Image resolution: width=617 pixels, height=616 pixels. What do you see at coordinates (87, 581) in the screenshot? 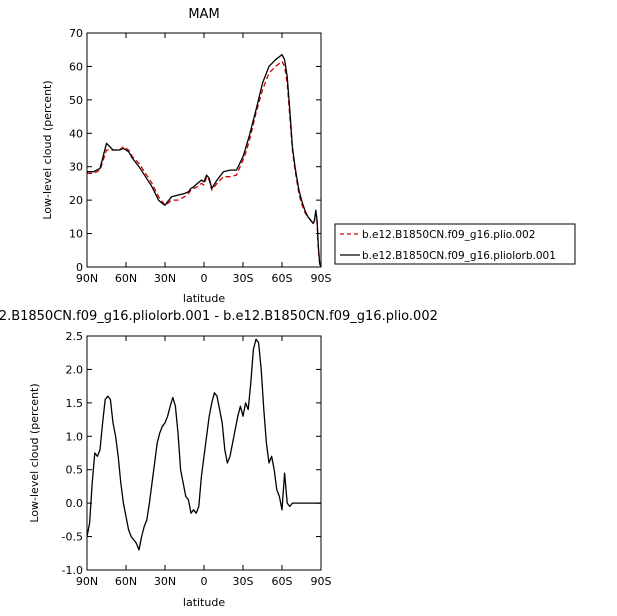
I see `bottom-xtick-label-0: 90N` at bounding box center [87, 581].